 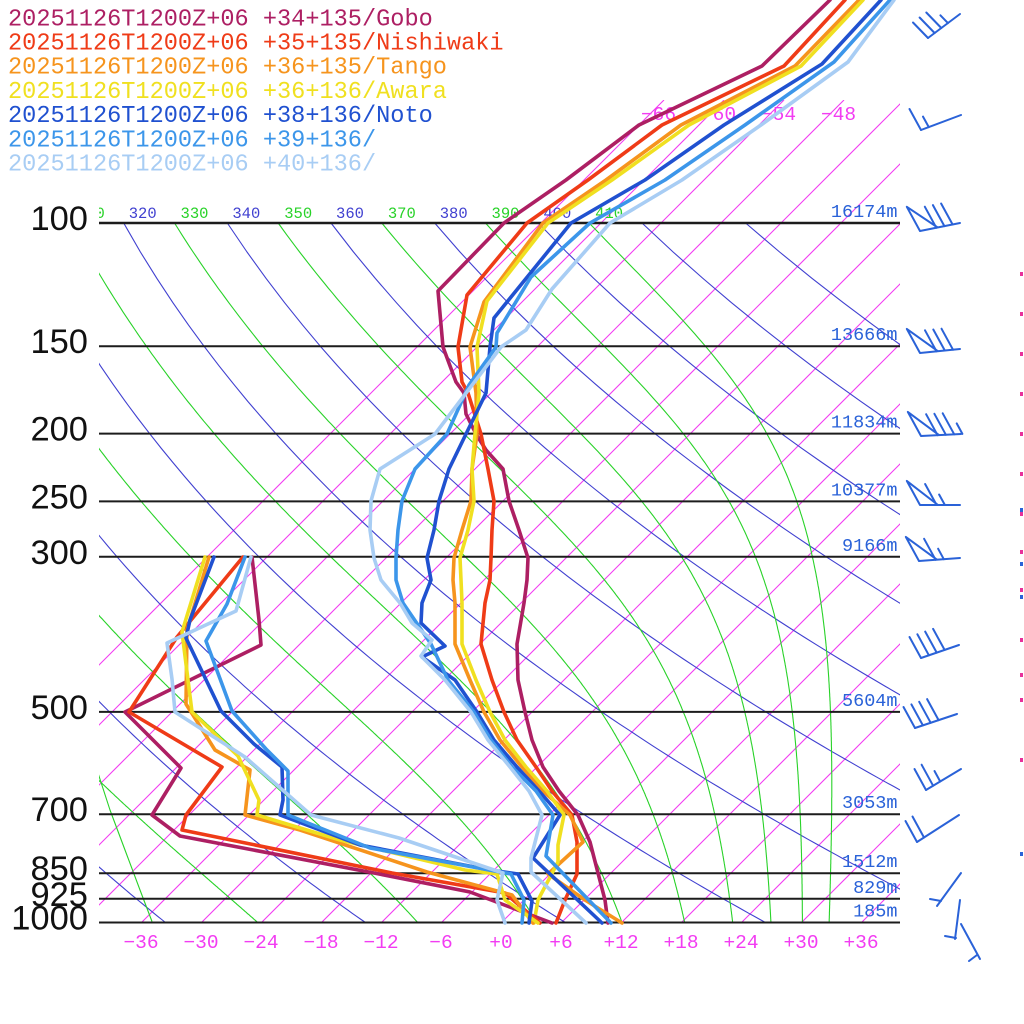 I want to click on svg-text: 10377m, so click(x=864, y=490).